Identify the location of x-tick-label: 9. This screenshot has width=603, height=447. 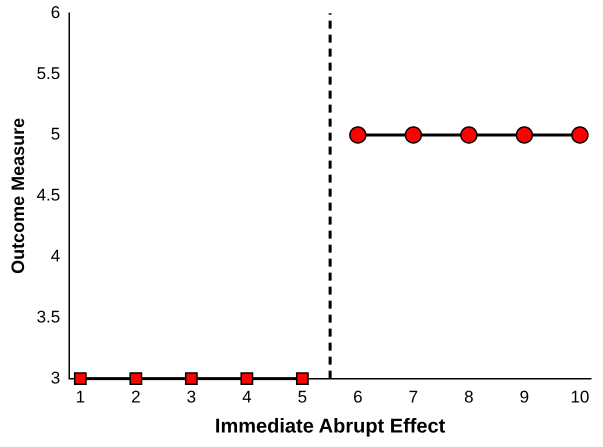
(525, 396).